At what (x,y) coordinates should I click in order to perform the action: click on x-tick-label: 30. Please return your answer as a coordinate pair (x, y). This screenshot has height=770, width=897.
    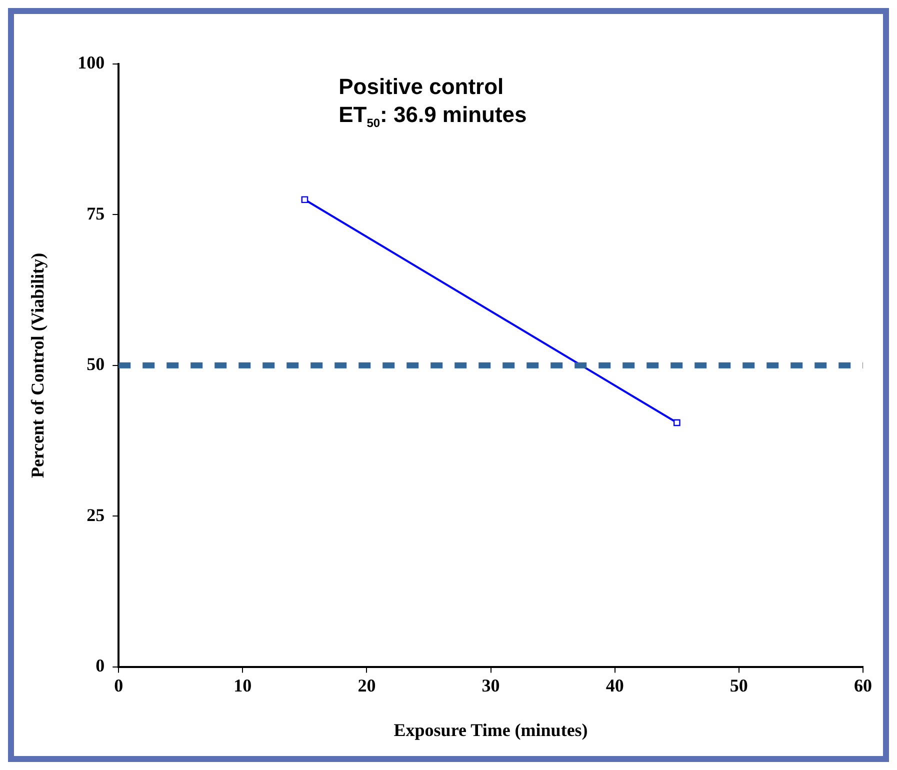
    Looking at the image, I should click on (491, 685).